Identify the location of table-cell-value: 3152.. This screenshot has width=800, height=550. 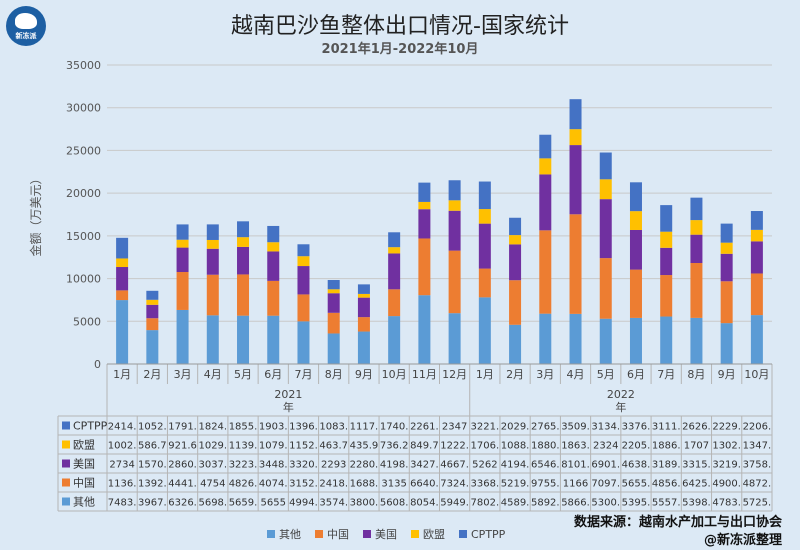
(303, 484).